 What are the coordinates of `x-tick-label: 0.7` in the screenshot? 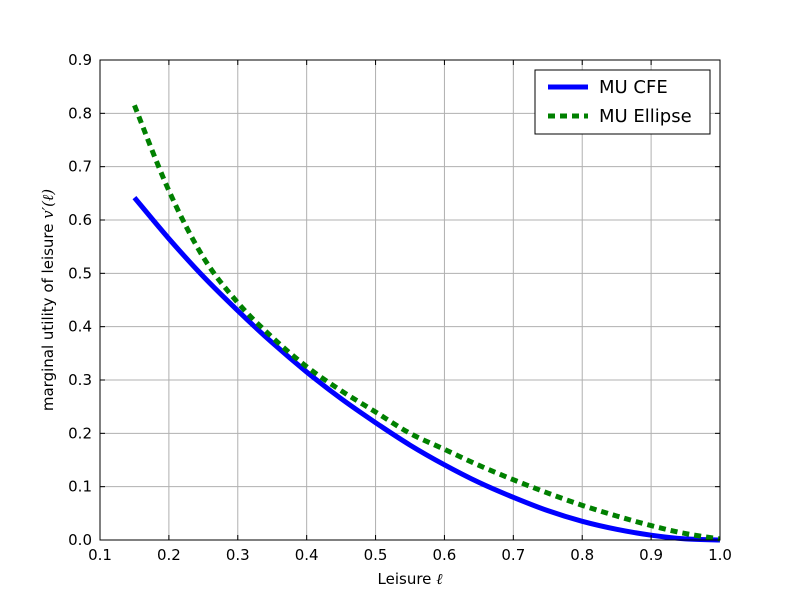 It's located at (513, 555).